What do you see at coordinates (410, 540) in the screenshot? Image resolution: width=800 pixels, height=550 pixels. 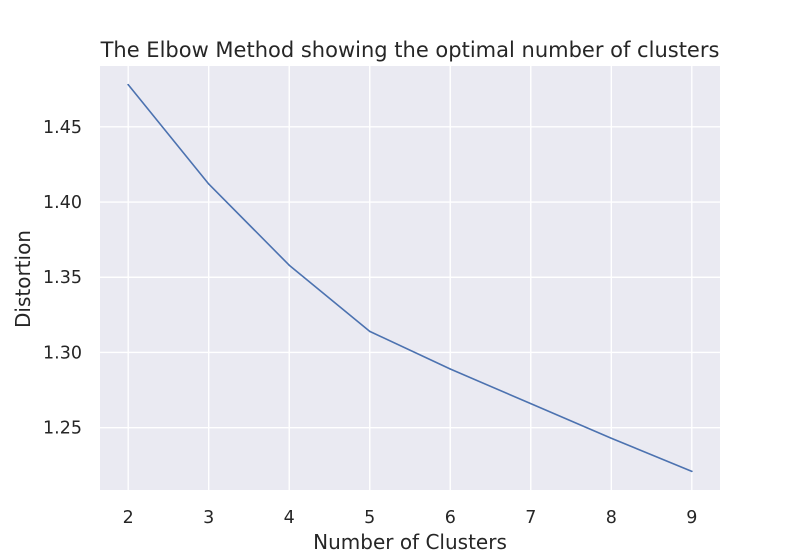 I see `x-axis-label: Number of Clusters` at bounding box center [410, 540].